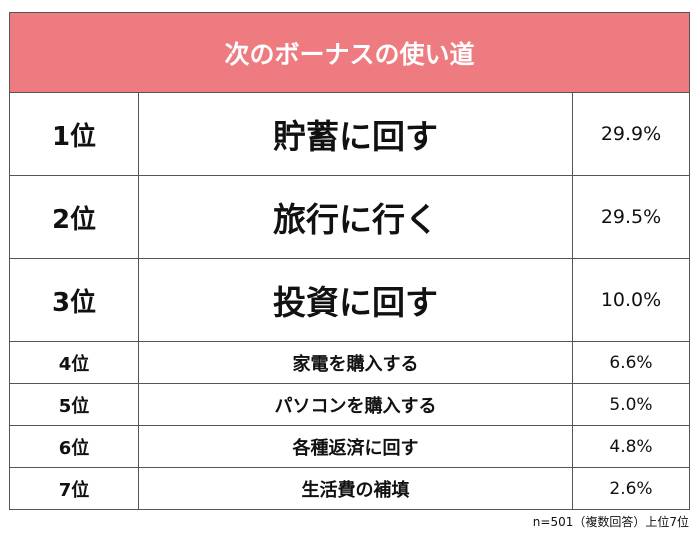  What do you see at coordinates (355, 300) in the screenshot?
I see `item-cell: 投資に回す` at bounding box center [355, 300].